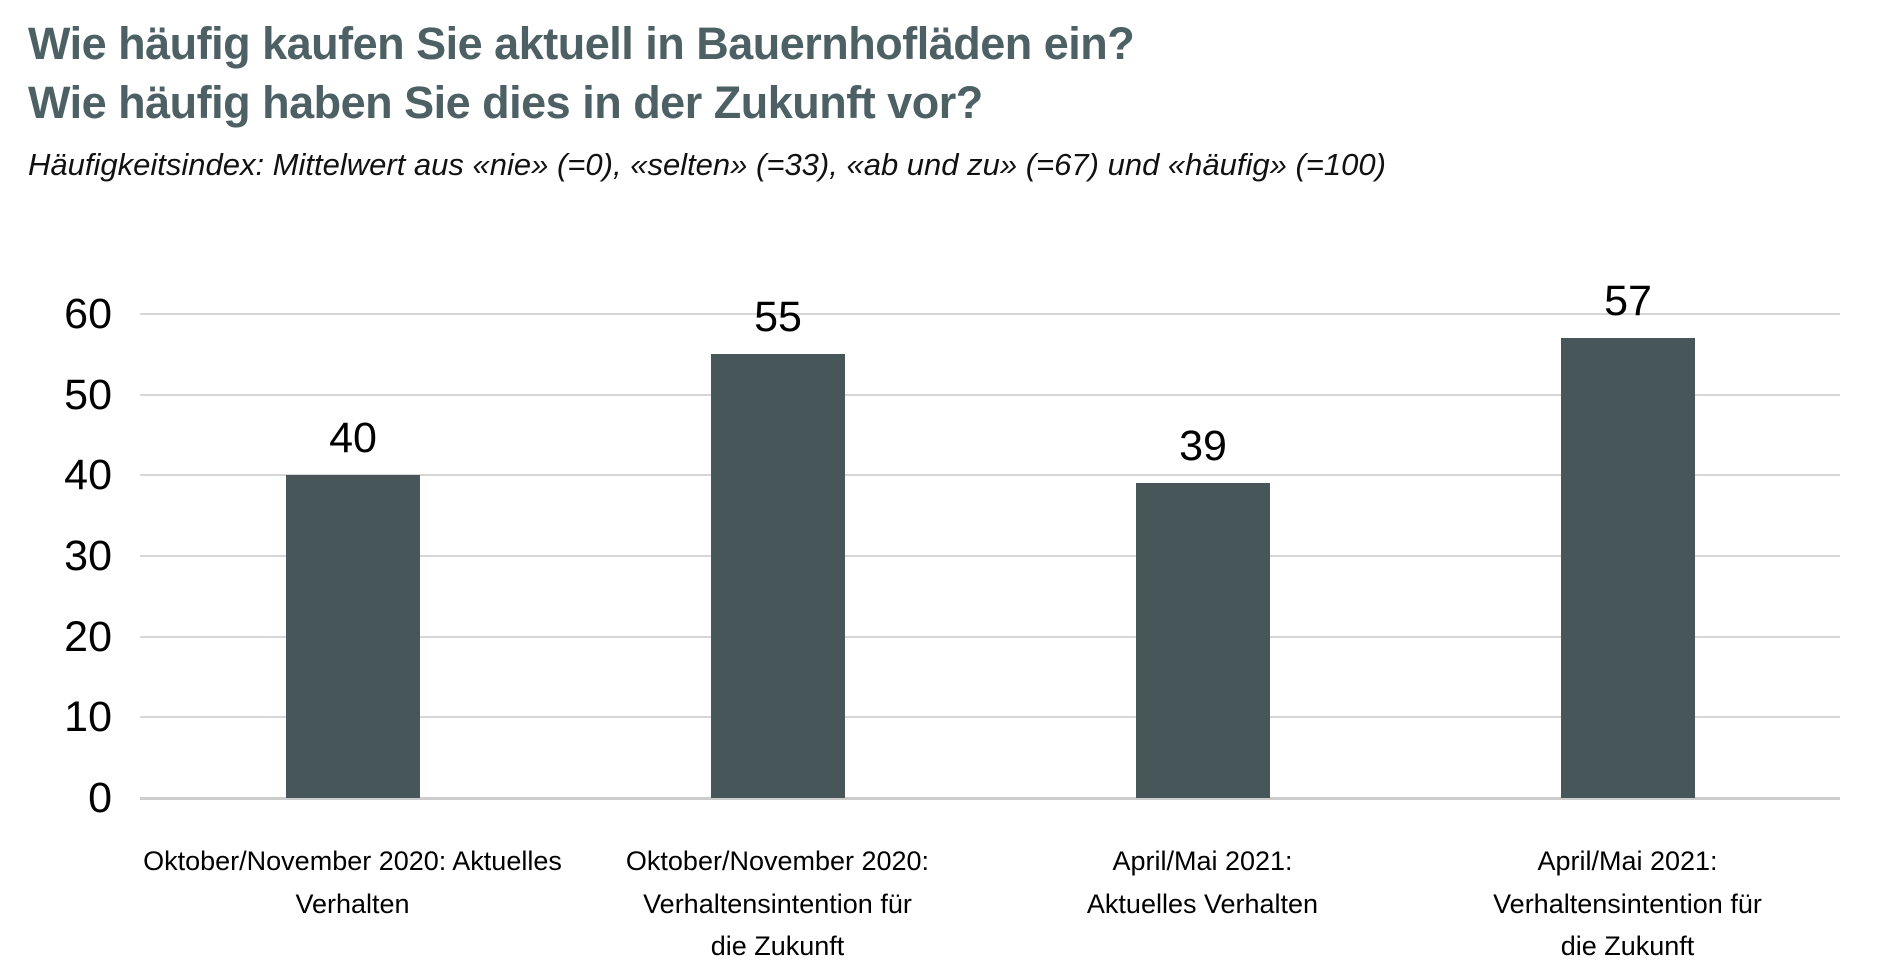  What do you see at coordinates (1202, 903) in the screenshot?
I see `x-axis-category-label-line: Aktuelles Verhalten` at bounding box center [1202, 903].